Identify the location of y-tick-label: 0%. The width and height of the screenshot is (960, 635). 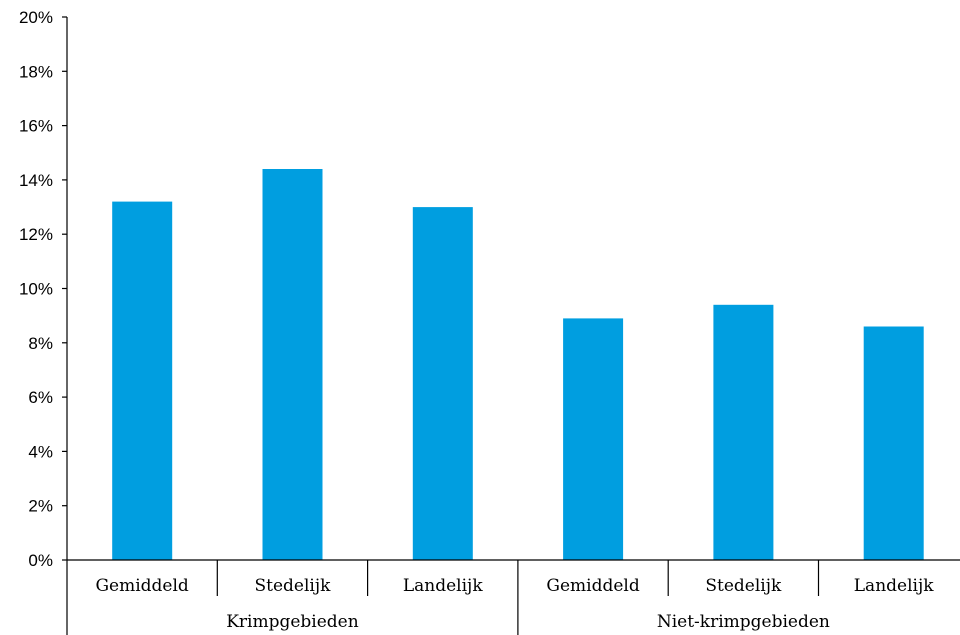
(40, 560).